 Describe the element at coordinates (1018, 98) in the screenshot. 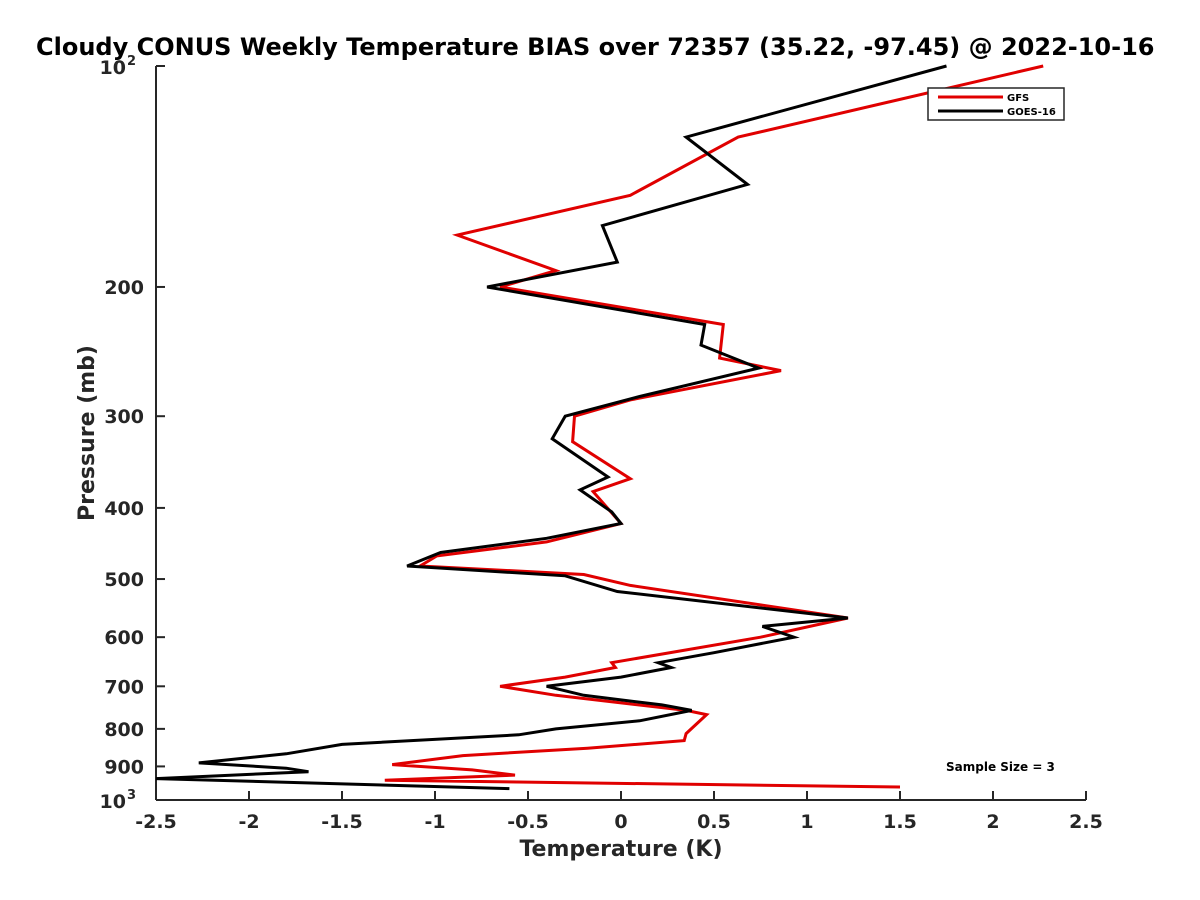

I see `legend-label: GFS` at that location.